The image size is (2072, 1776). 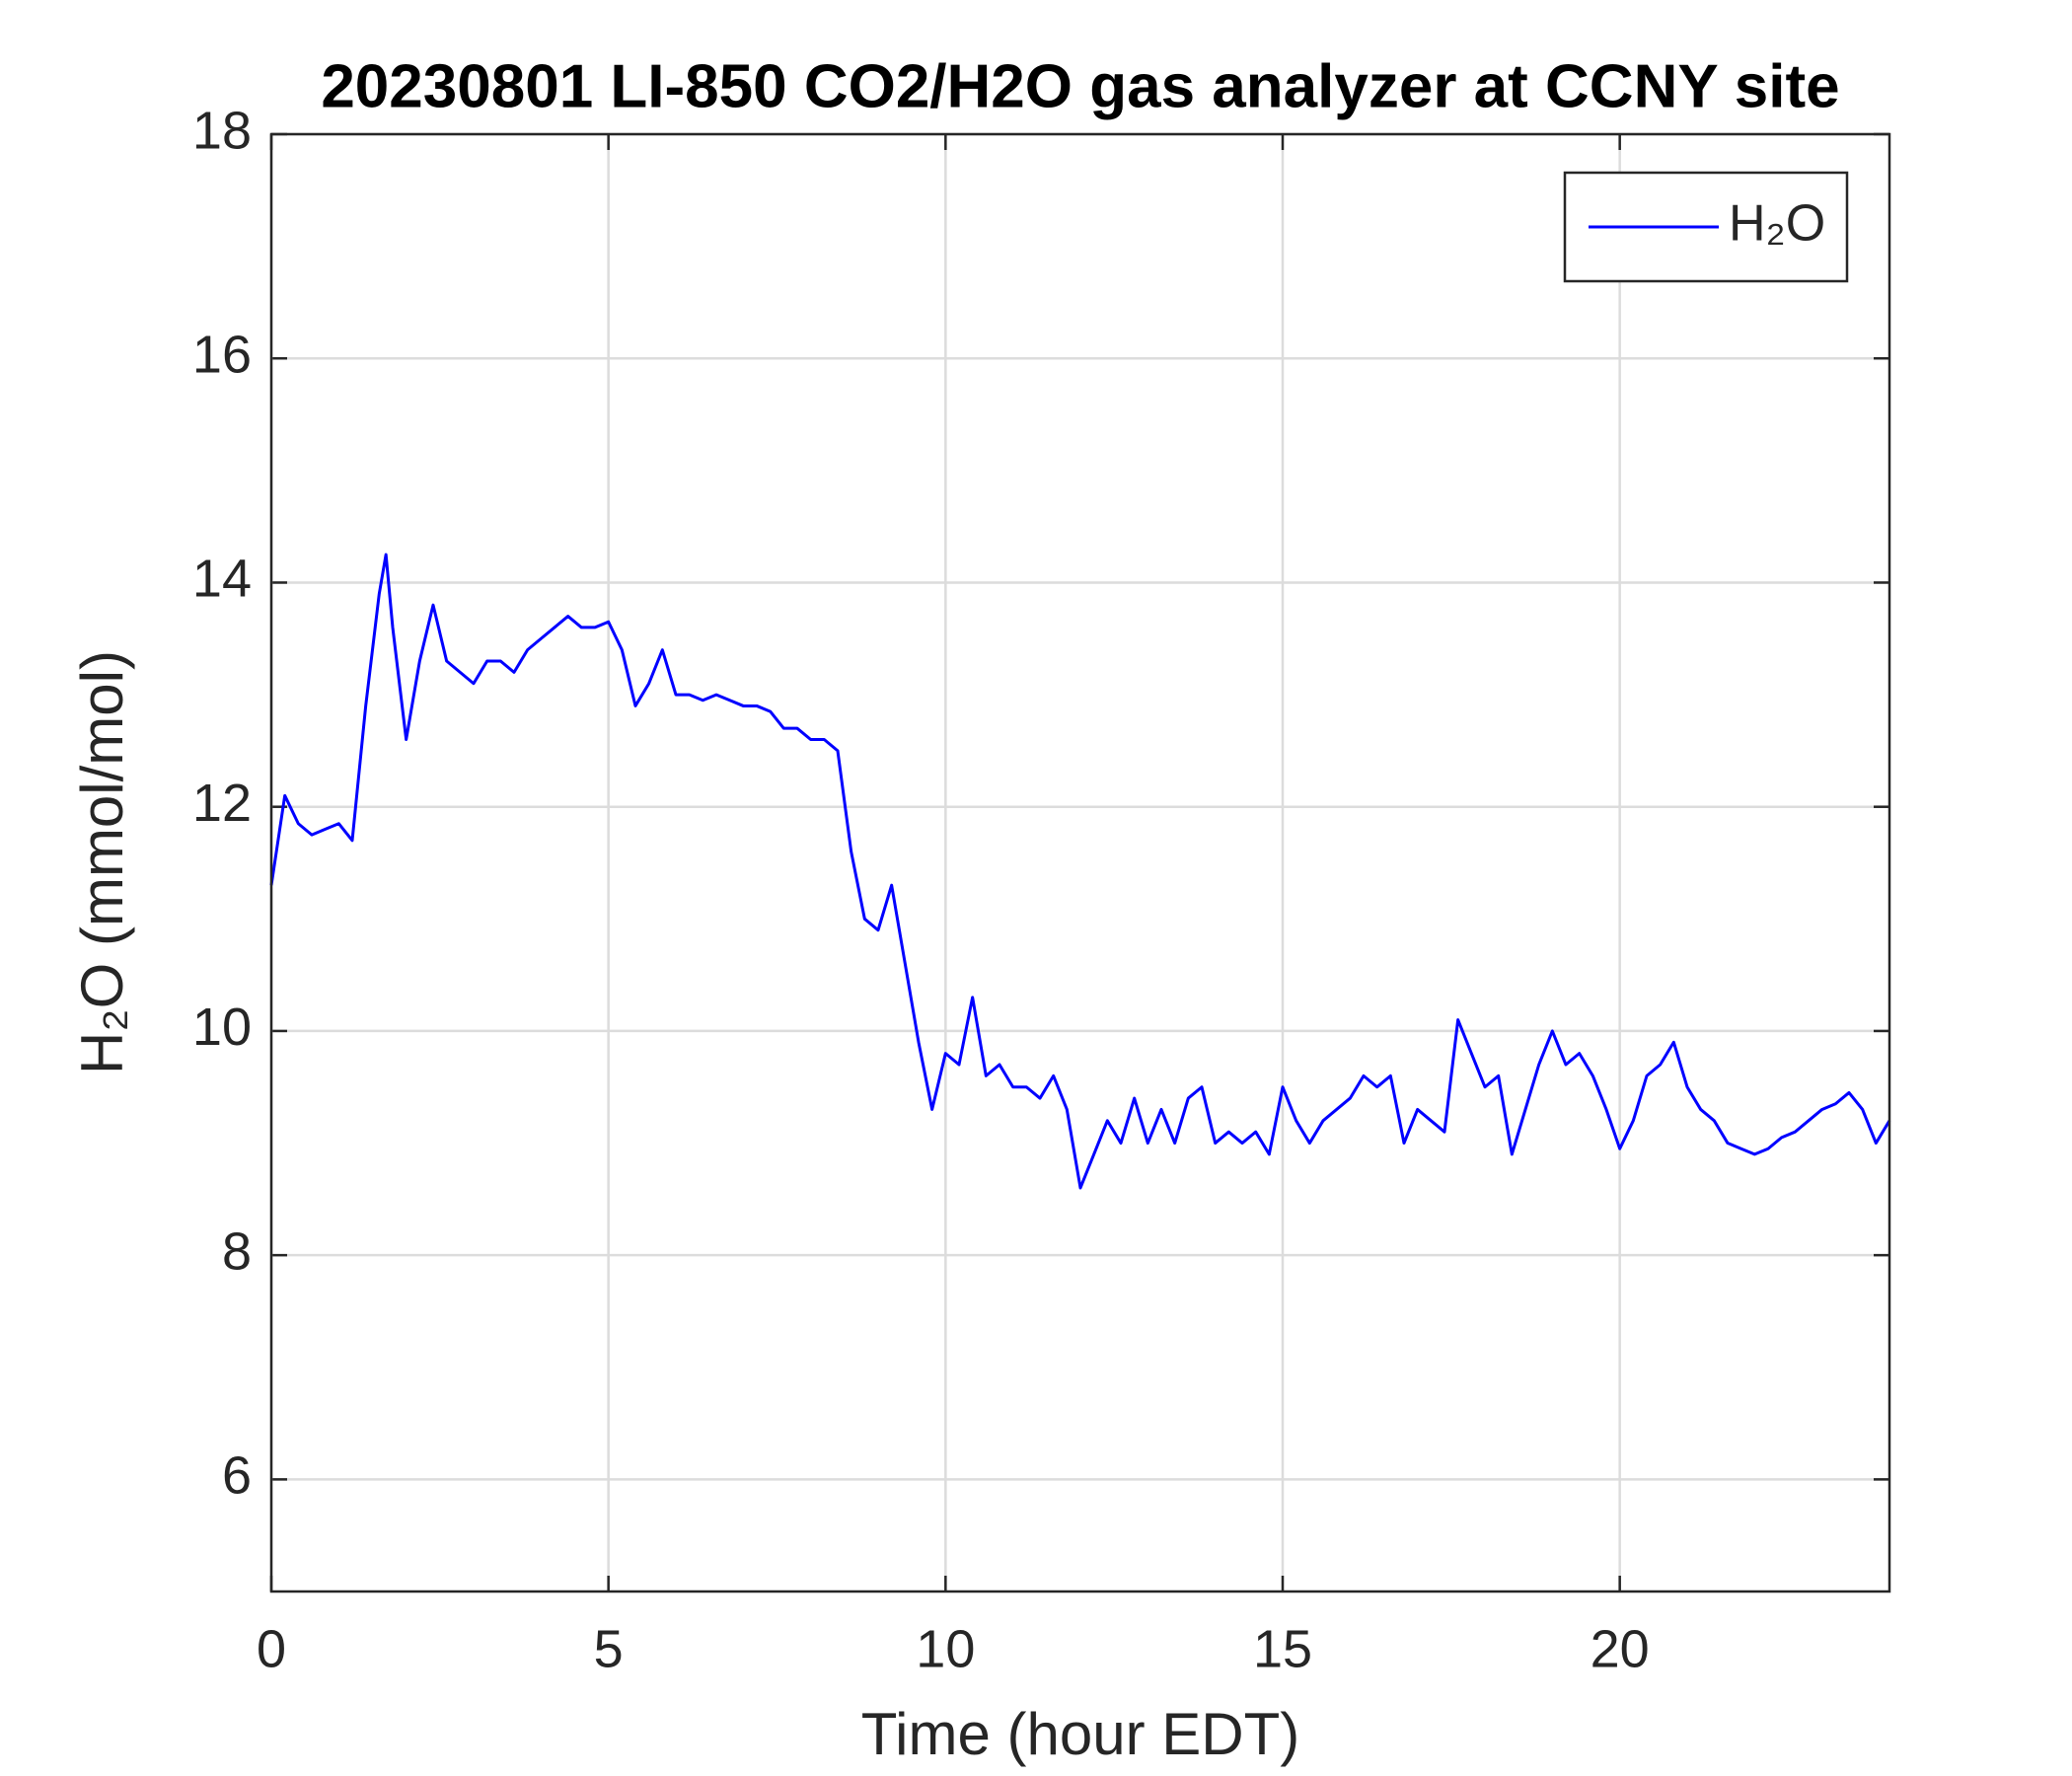 I want to click on y-tick-label: 18, so click(x=222, y=130).